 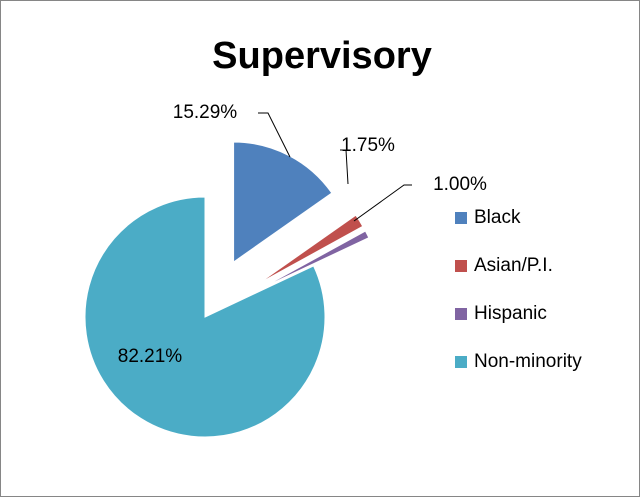 I want to click on data-label: 82.21%, so click(x=150, y=356).